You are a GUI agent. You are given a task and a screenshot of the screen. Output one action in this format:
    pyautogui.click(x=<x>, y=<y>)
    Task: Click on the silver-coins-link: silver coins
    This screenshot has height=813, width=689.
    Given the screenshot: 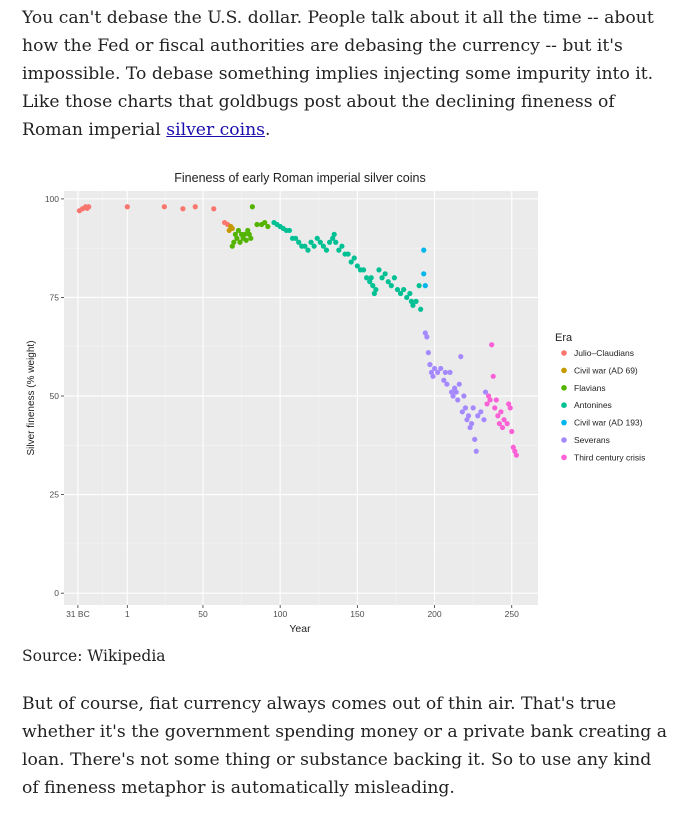 What is the action you would take?
    pyautogui.click(x=216, y=130)
    